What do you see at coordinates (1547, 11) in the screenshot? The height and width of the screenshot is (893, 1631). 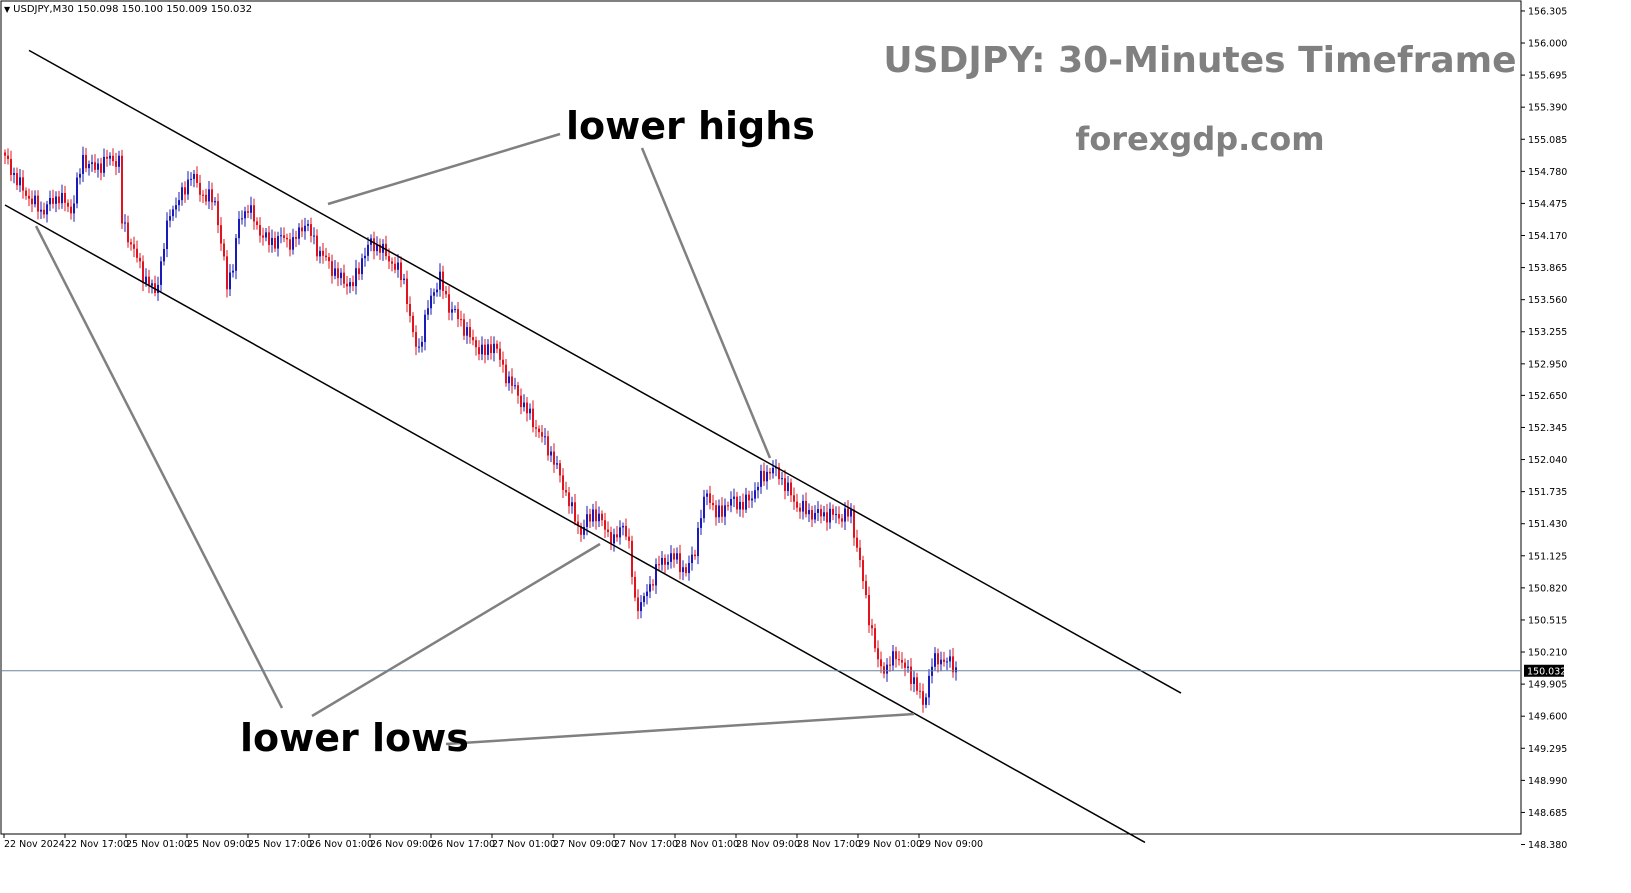 I see `y-tick-label: 156.305` at bounding box center [1547, 11].